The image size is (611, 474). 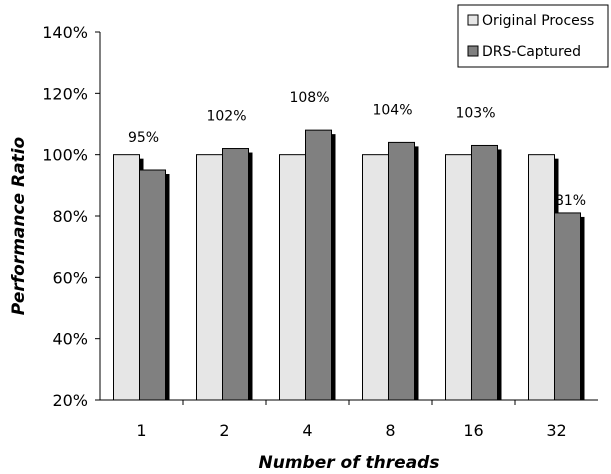 I want to click on legend-label-original-process: Original Process, so click(x=538, y=21).